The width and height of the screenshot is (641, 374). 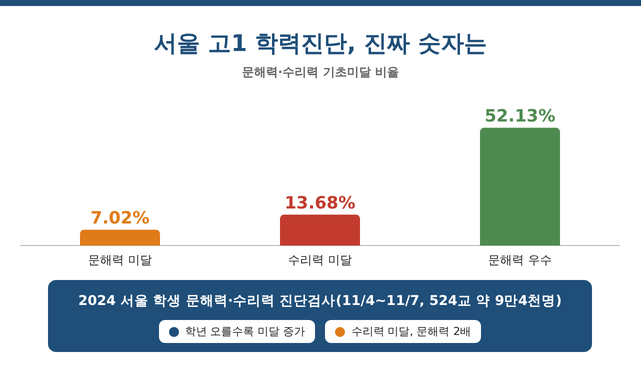 What do you see at coordinates (320, 301) in the screenshot?
I see `text: 2024 서울 학생 문해력·수리력 진단검사(11/4~11/7, 524교 약 9만4천명)` at bounding box center [320, 301].